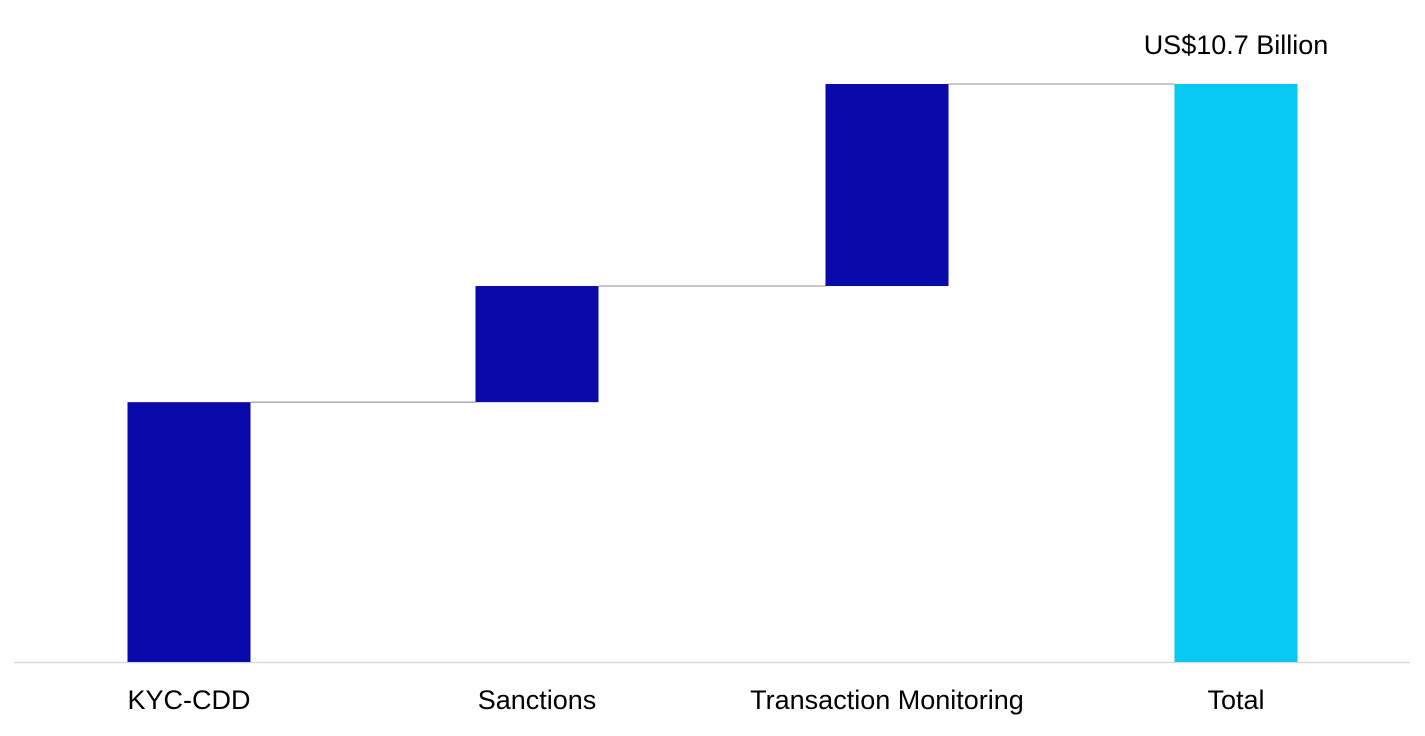 The image size is (1425, 736). What do you see at coordinates (537, 344) in the screenshot?
I see `bar-sanctions` at bounding box center [537, 344].